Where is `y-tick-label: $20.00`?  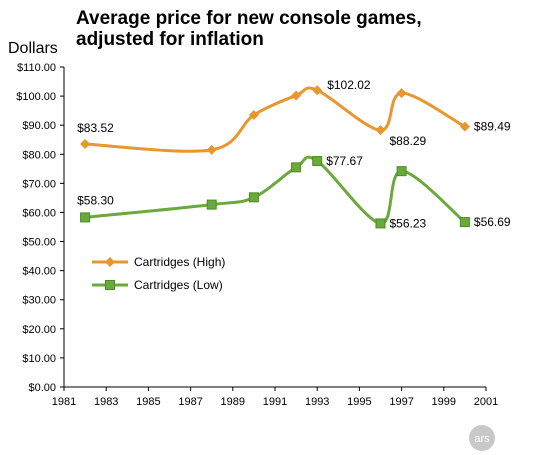
y-tick-label: $20.00 is located at coordinates (39, 330).